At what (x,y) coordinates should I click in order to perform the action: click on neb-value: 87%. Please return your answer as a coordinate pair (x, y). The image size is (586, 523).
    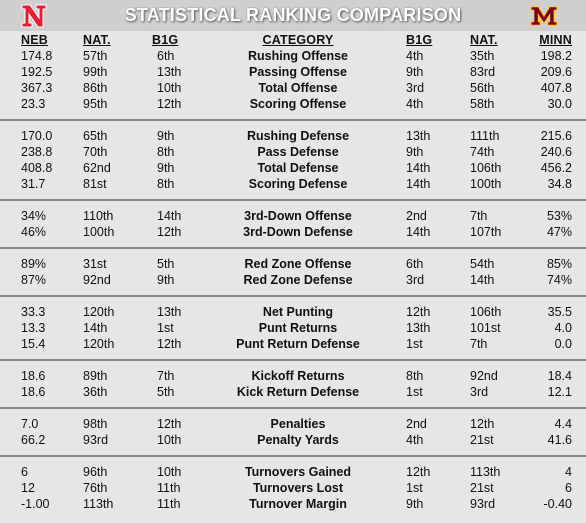
    Looking at the image, I should click on (34, 280).